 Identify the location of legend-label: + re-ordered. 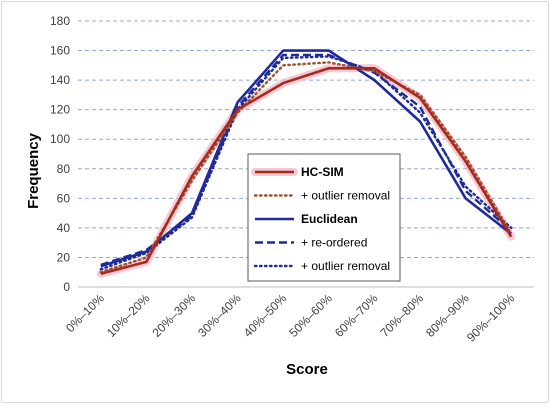
(334, 243).